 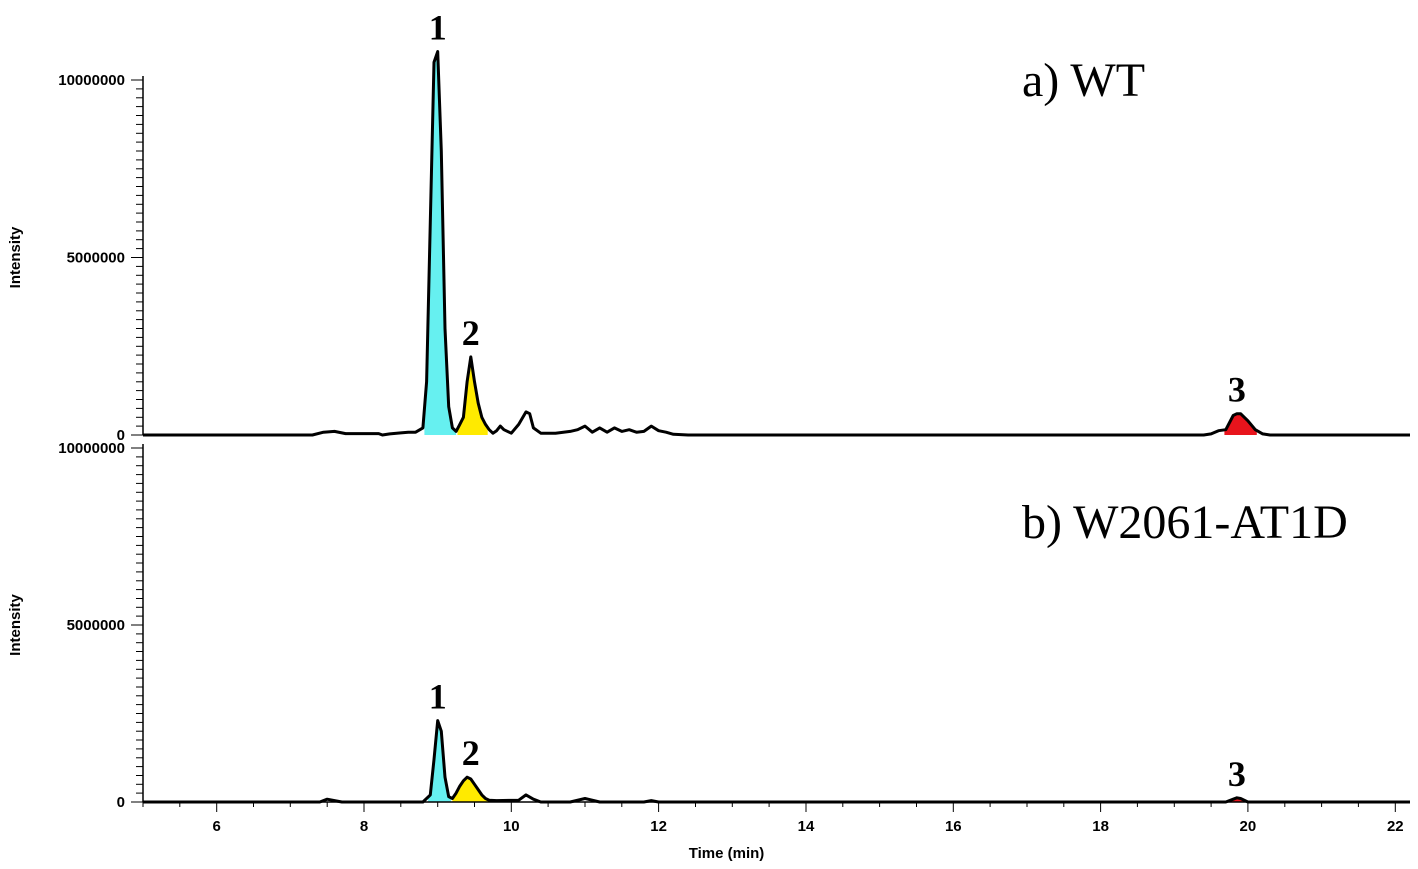 What do you see at coordinates (1248, 826) in the screenshot?
I see `x-tick-label: 20` at bounding box center [1248, 826].